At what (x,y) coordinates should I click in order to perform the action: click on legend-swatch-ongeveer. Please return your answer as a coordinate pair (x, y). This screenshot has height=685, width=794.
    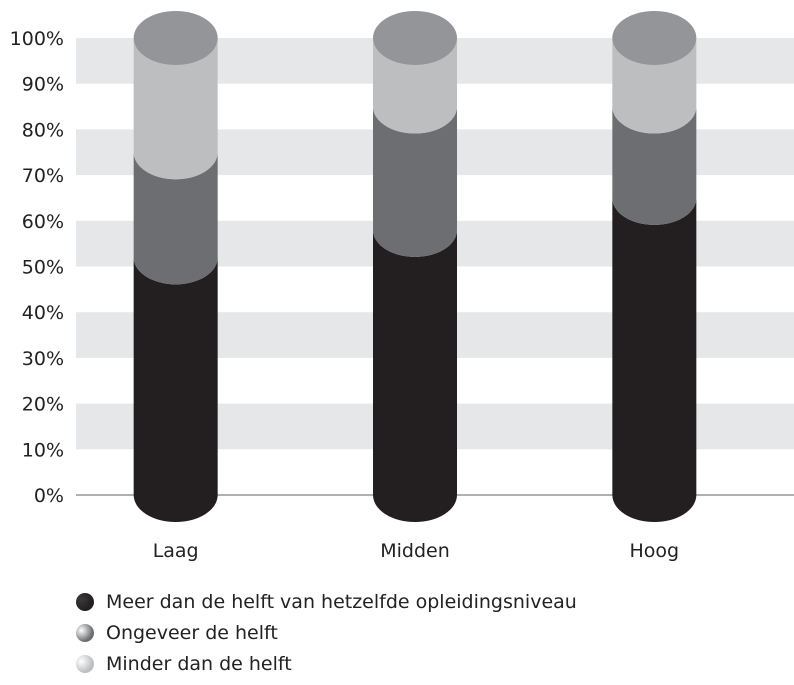
    Looking at the image, I should click on (85, 632).